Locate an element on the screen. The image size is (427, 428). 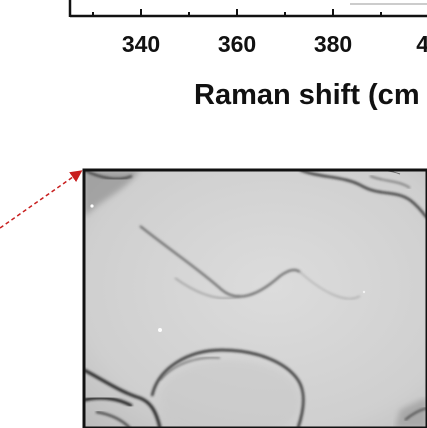
x-axis-tick-labels: 340 360 380 40 is located at coordinates (274, 44).